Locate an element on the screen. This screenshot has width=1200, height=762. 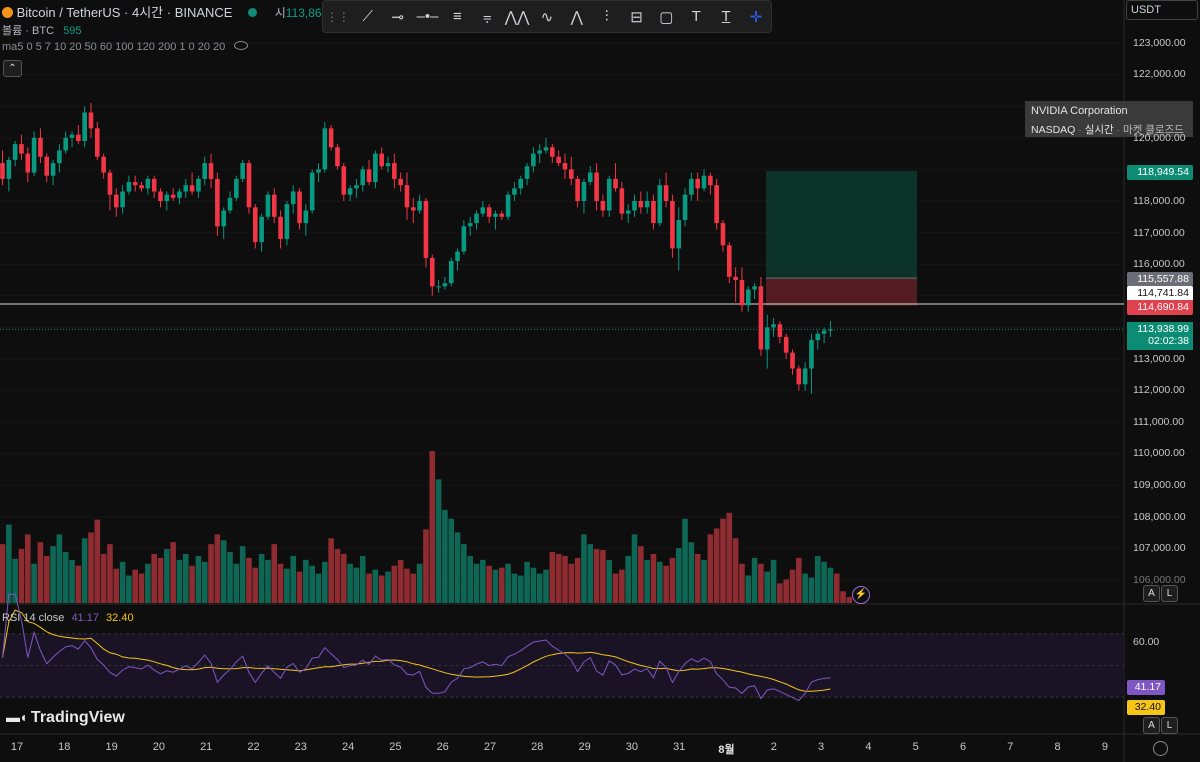
tradingview-logo: ▬◖ TradingView is located at coordinates (65, 718).